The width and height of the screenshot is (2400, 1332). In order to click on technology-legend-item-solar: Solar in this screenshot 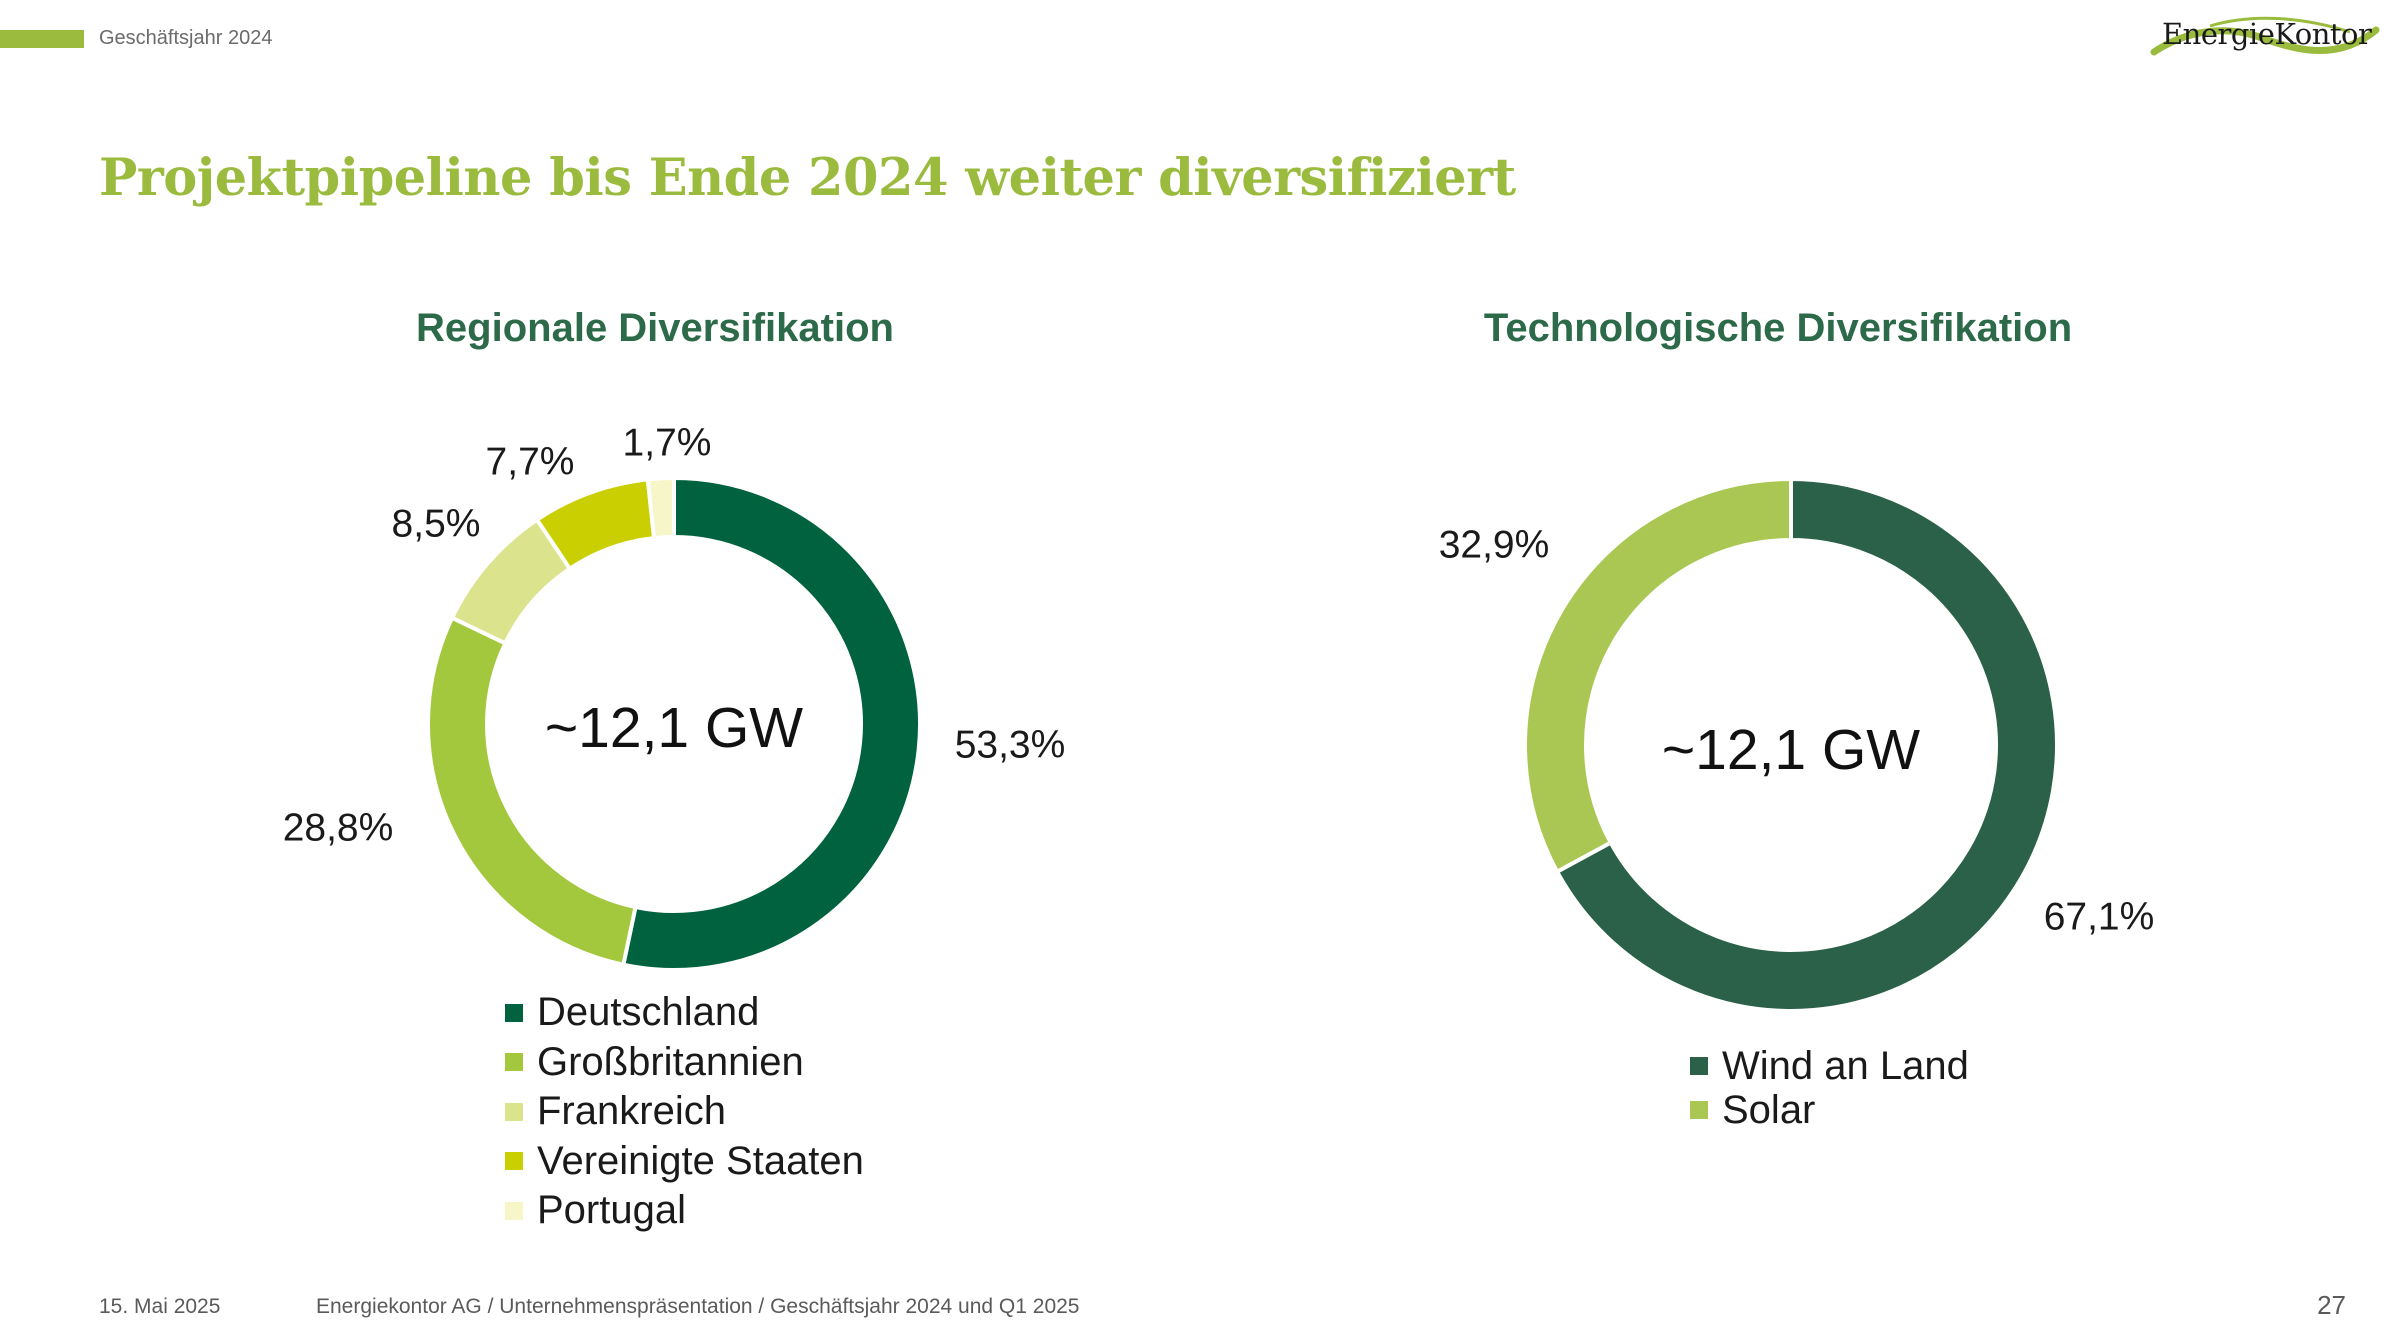, I will do `click(1829, 1110)`.